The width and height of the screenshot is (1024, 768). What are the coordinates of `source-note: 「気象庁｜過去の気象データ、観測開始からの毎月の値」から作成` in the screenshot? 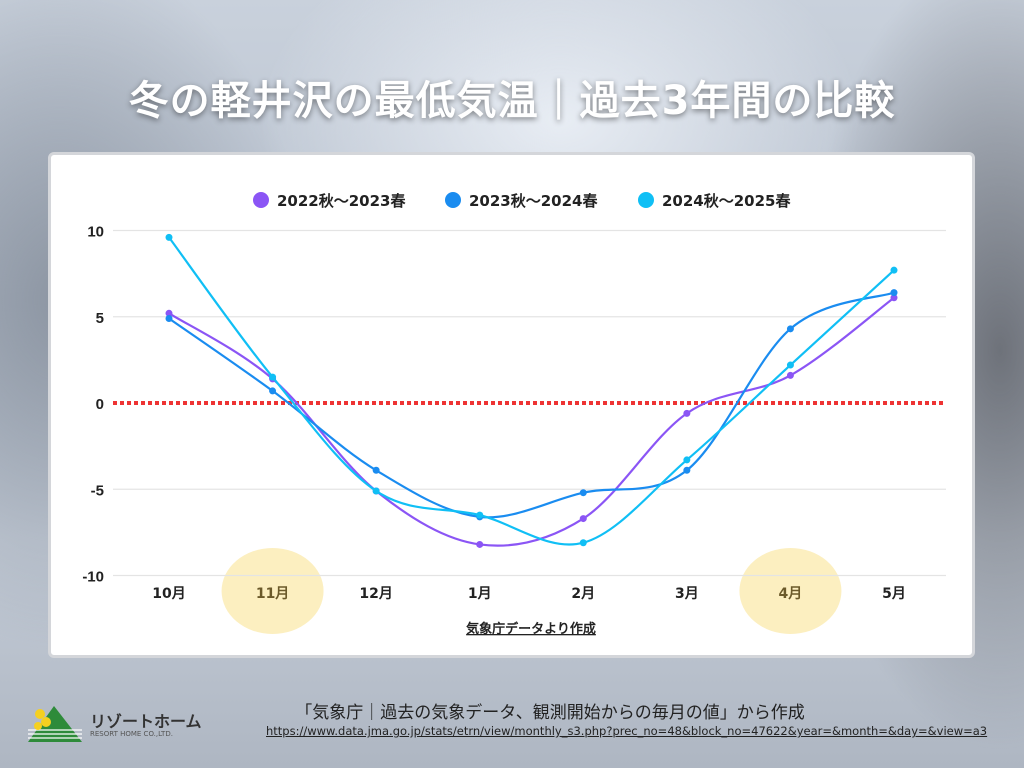 It's located at (550, 713).